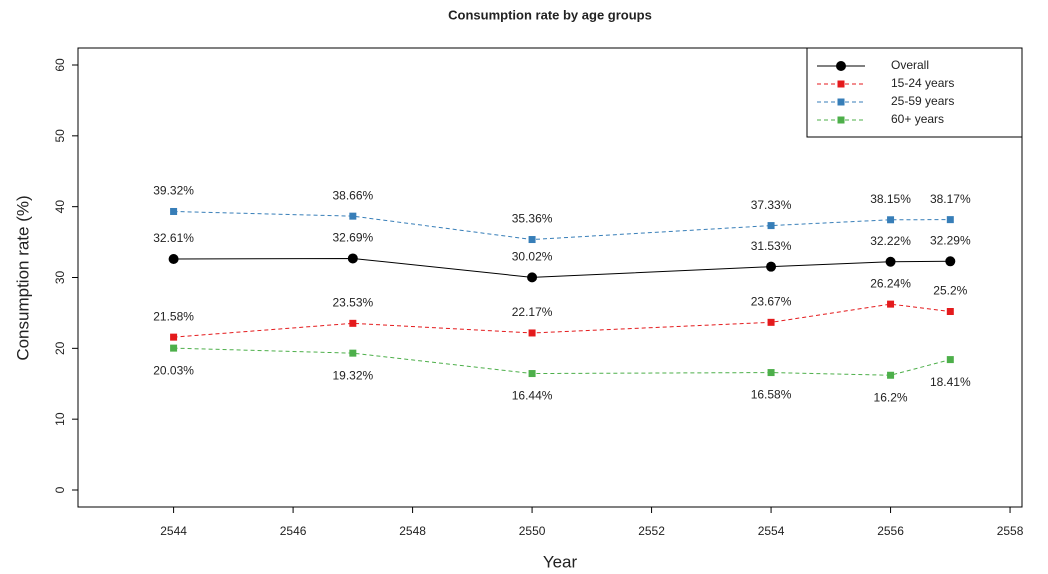  What do you see at coordinates (890, 283) in the screenshot?
I see `data-label: 26.24%` at bounding box center [890, 283].